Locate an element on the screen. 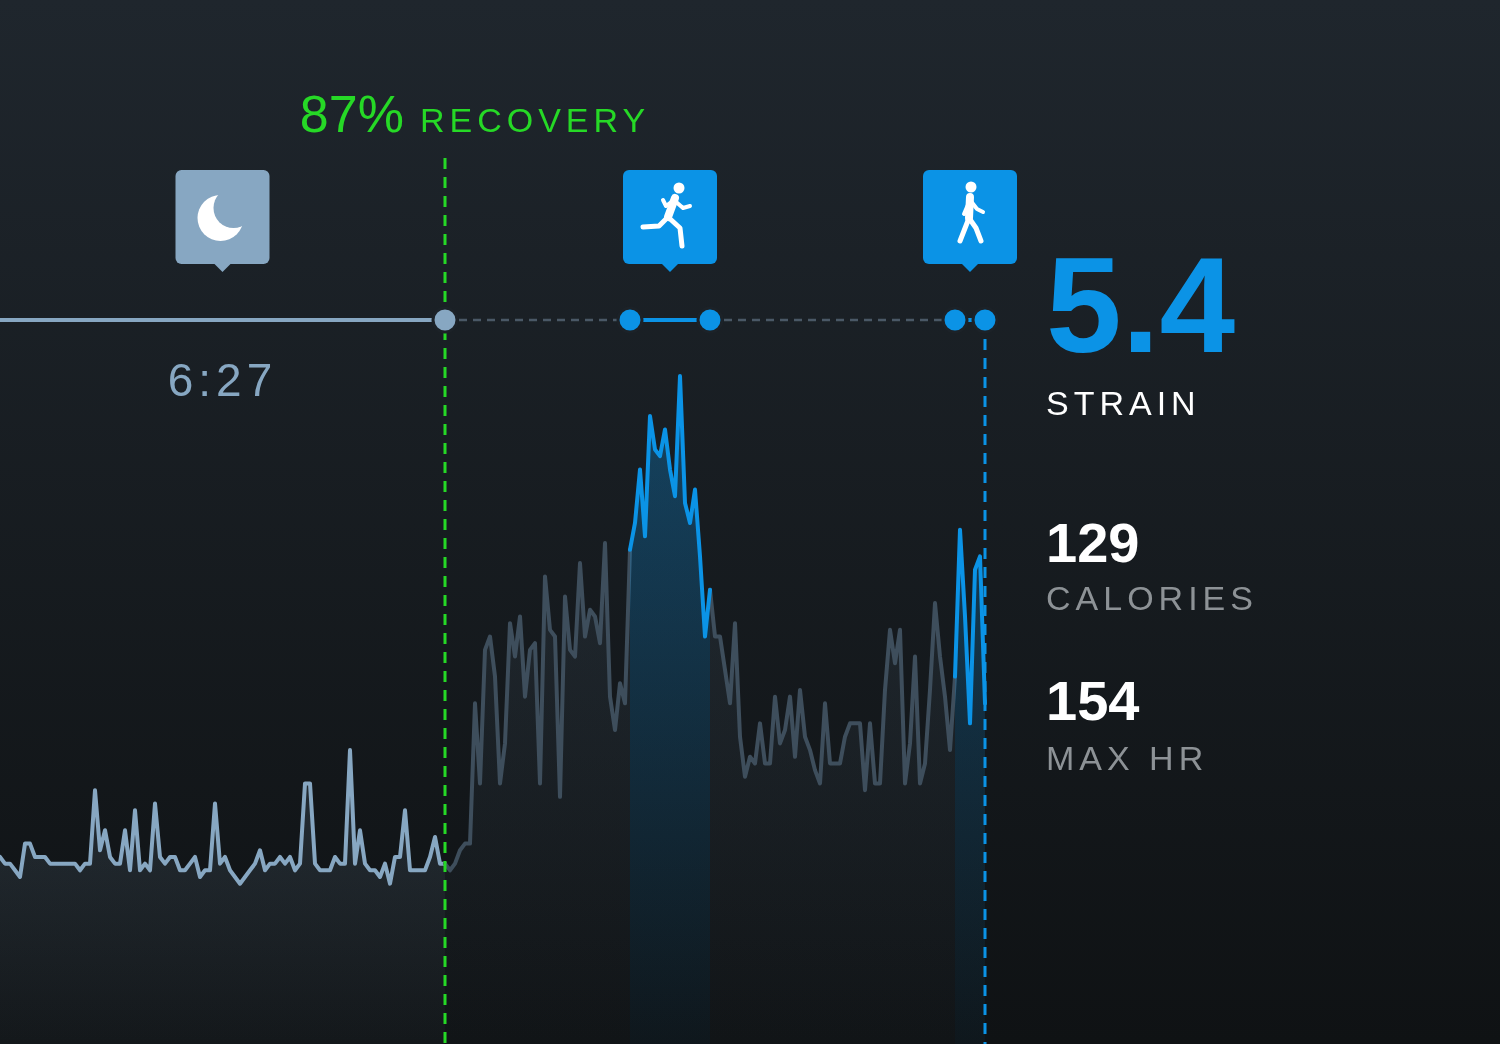 The height and width of the screenshot is (1044, 1500). text: CALORIES is located at coordinates (1152, 598).